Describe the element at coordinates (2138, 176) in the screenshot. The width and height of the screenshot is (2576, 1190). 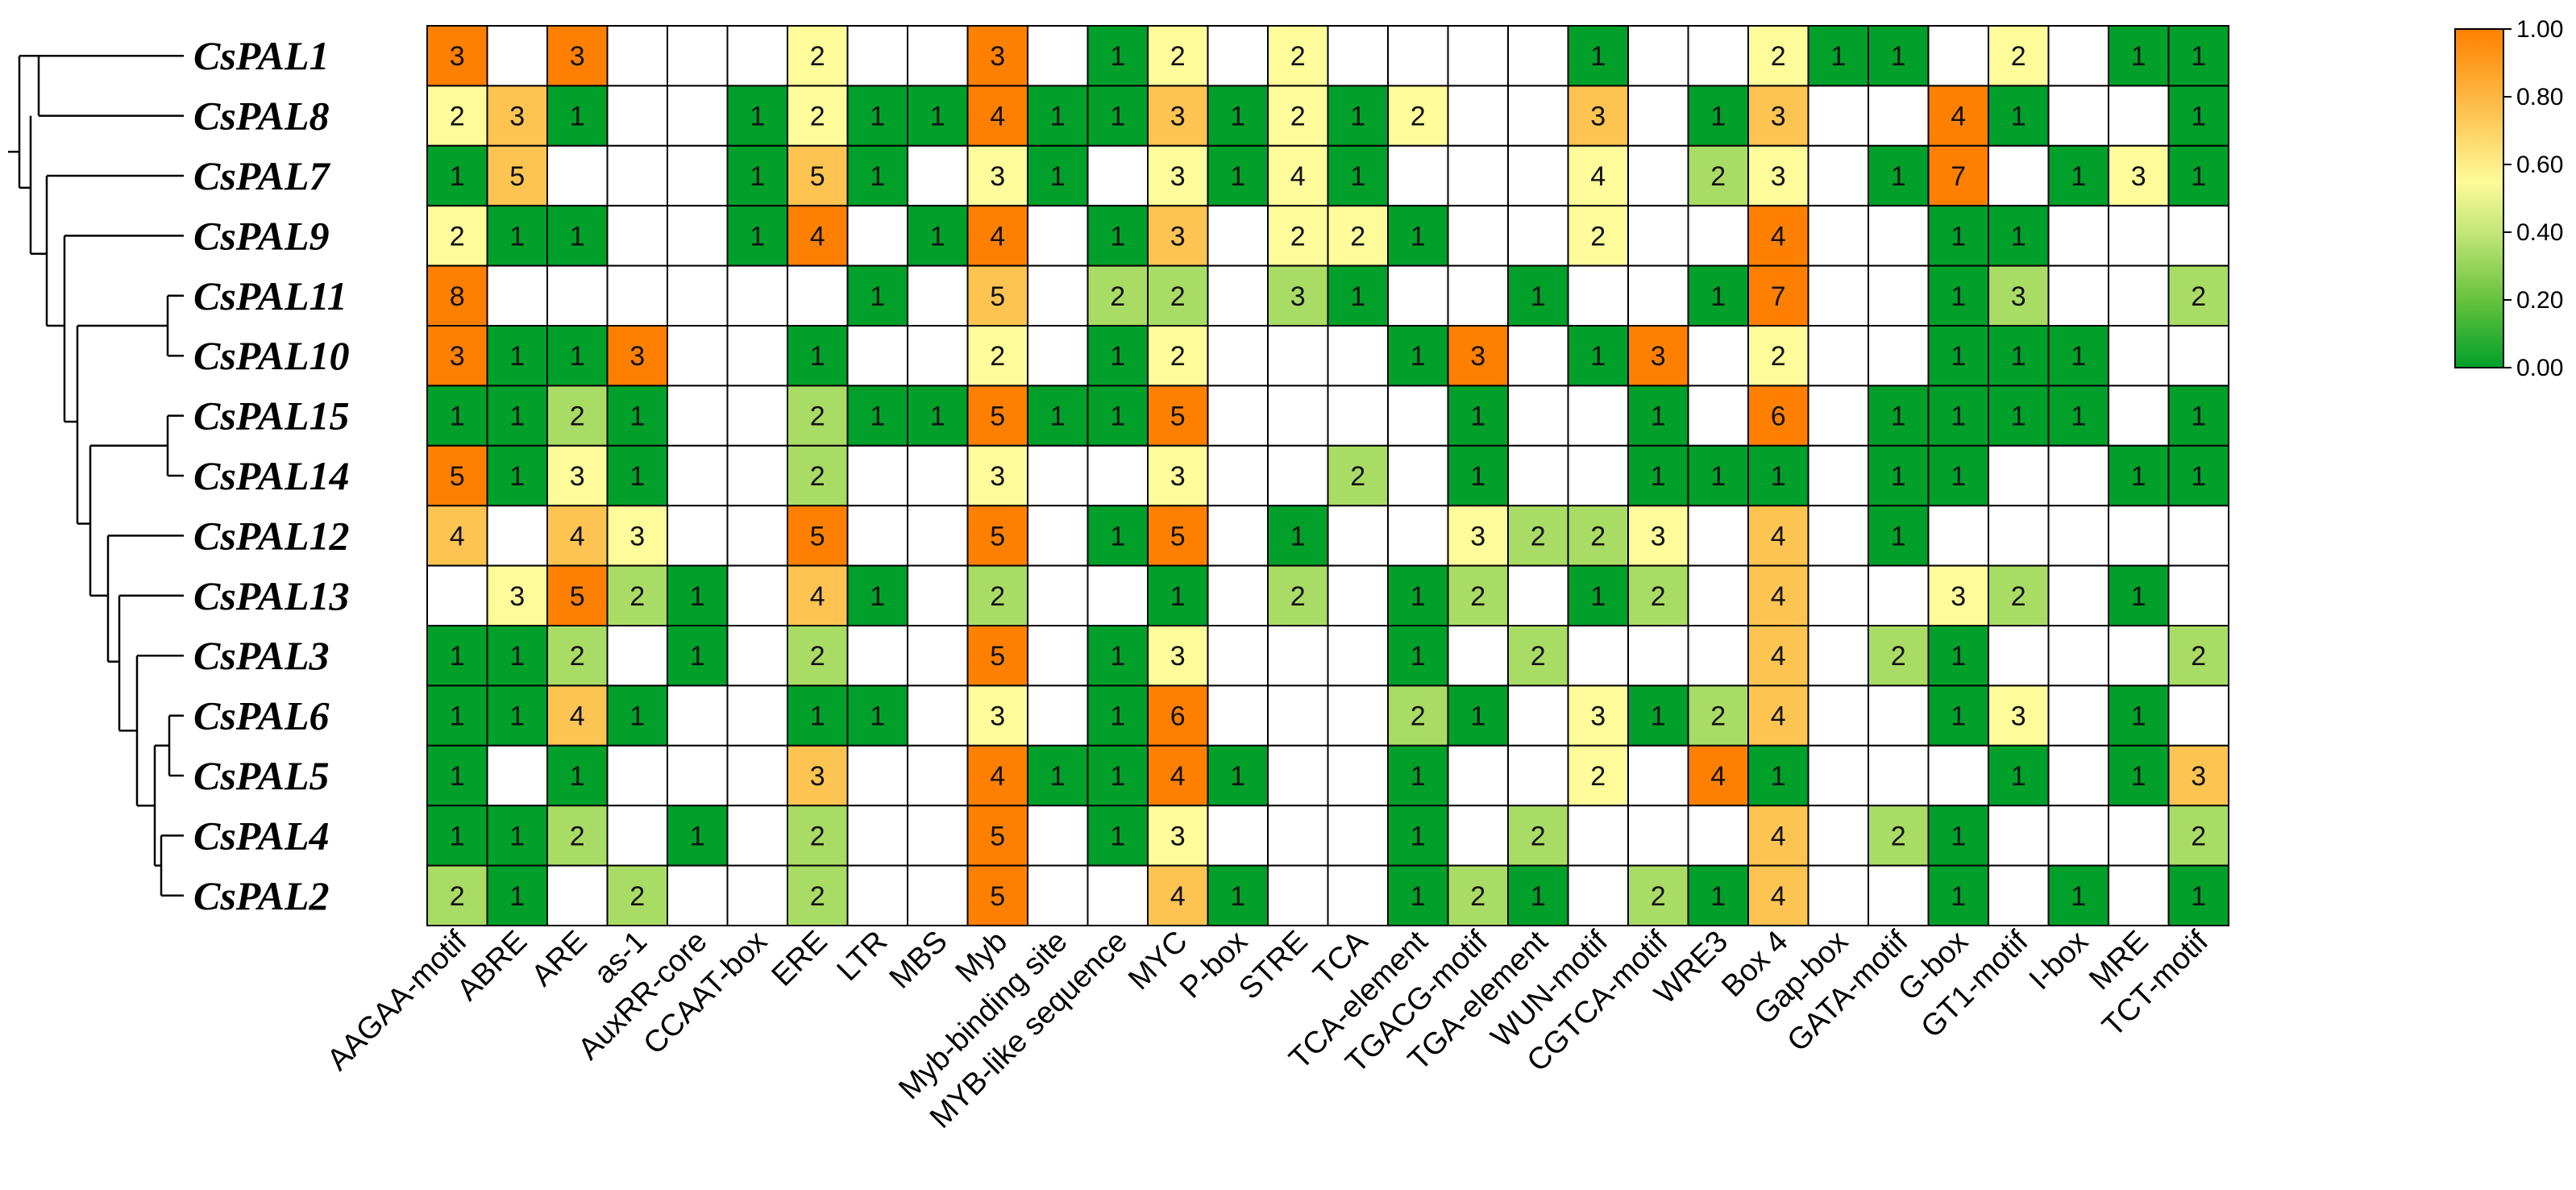
I see `cell-value-CsPAL7-MRE: 3` at that location.